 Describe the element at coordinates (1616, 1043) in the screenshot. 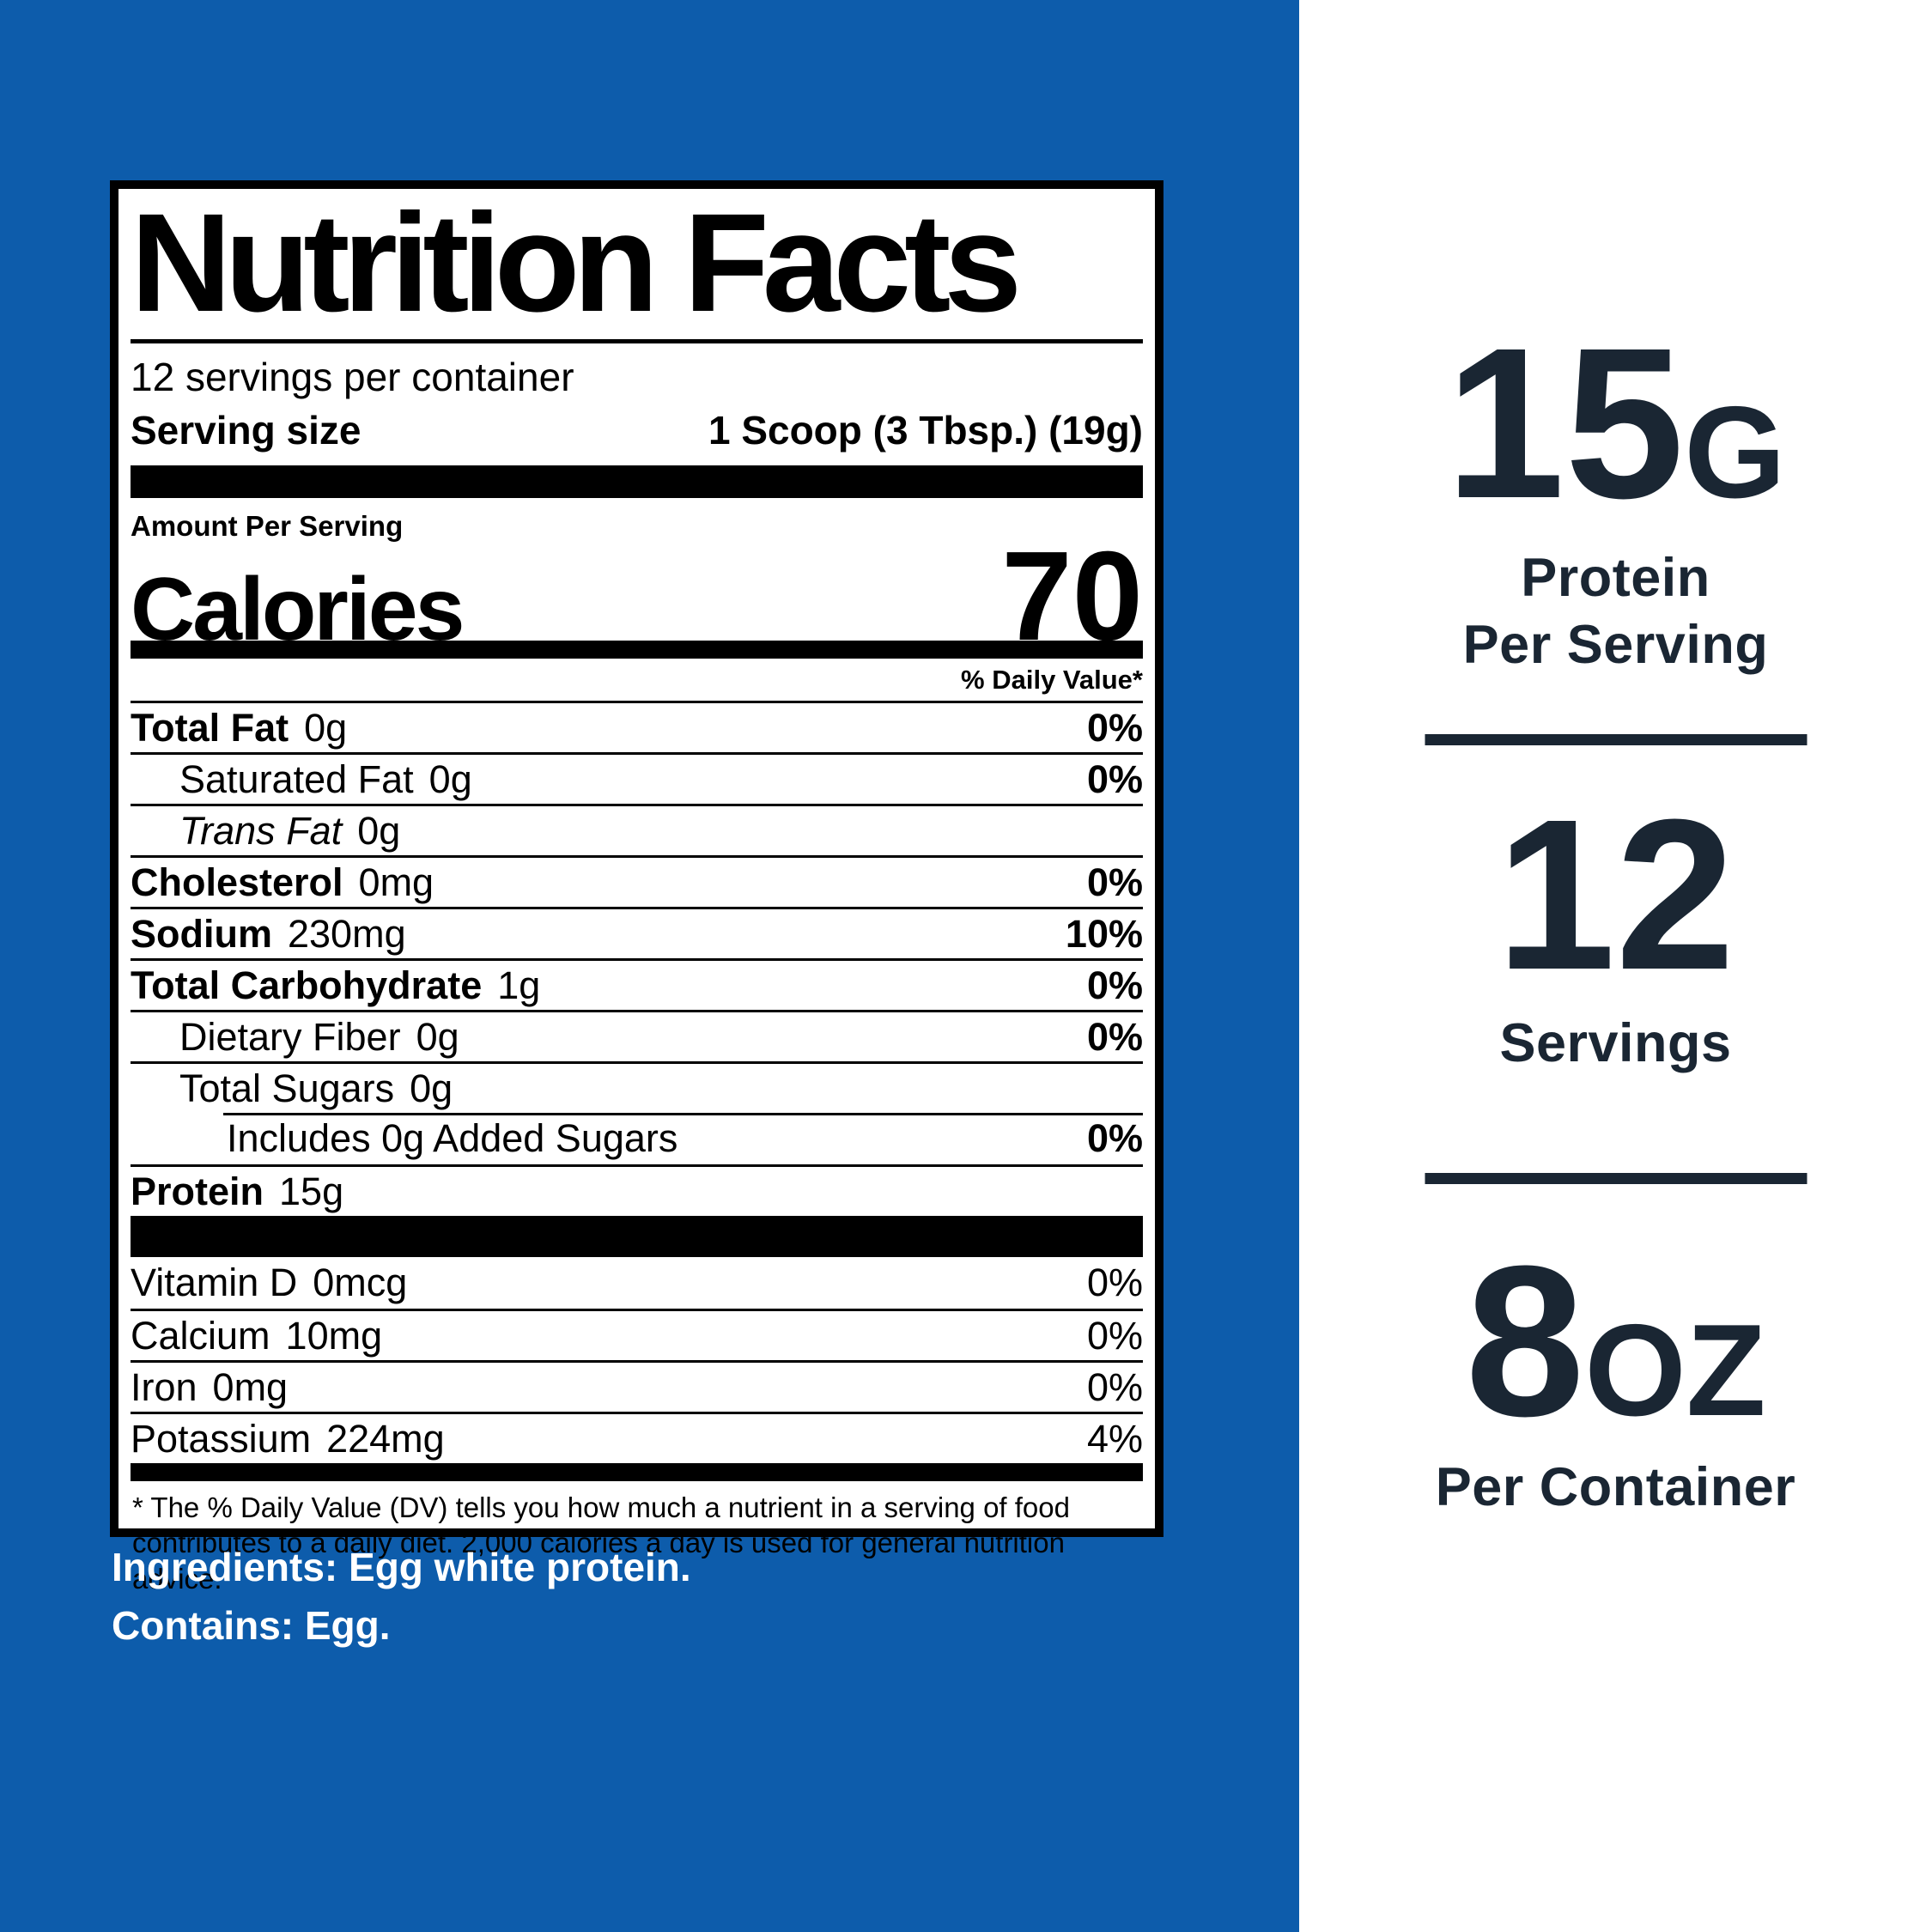

I see `servings-count-label: Servings` at that location.